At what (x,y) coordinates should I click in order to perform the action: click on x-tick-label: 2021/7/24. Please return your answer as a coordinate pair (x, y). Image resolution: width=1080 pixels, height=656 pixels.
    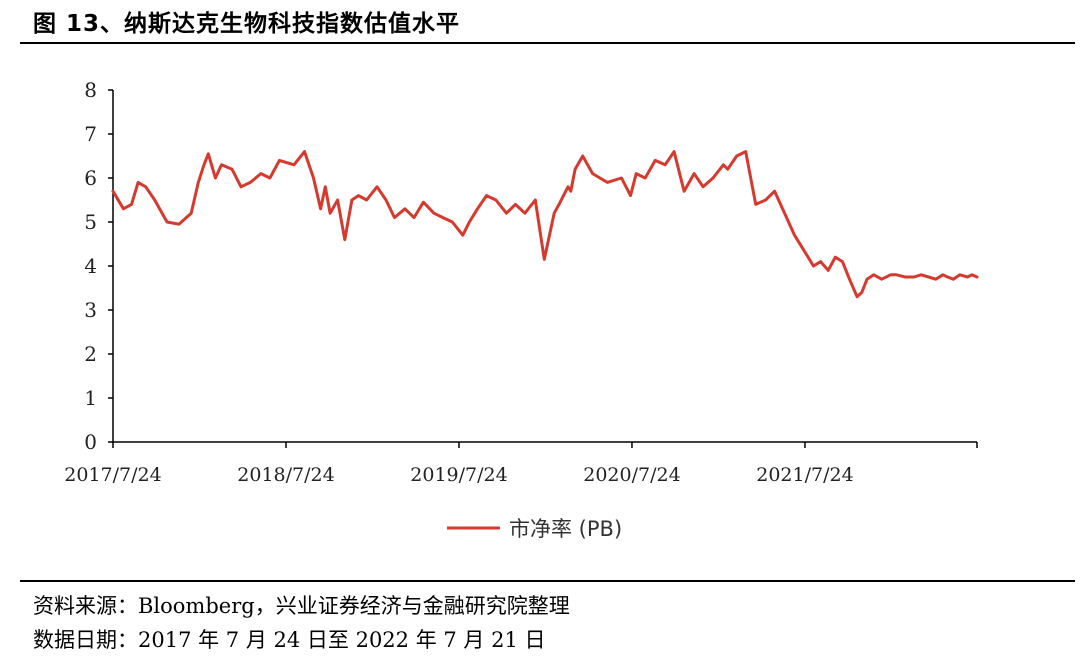
    Looking at the image, I should click on (804, 475).